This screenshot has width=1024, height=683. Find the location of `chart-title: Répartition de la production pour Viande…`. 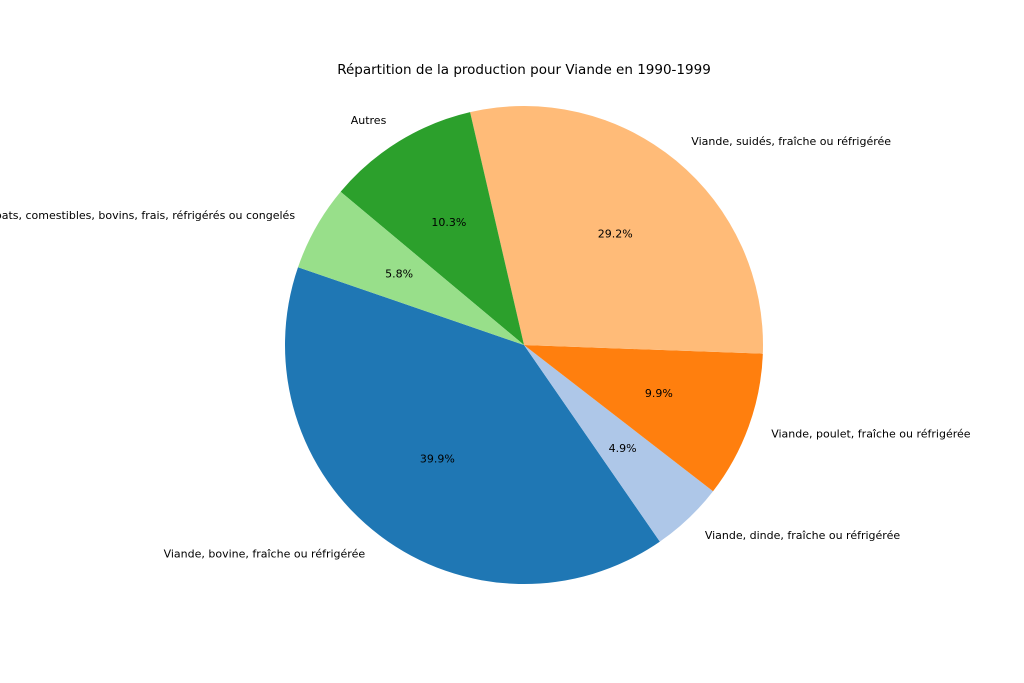

chart-title: Répartition de la production pour Viande… is located at coordinates (524, 70).